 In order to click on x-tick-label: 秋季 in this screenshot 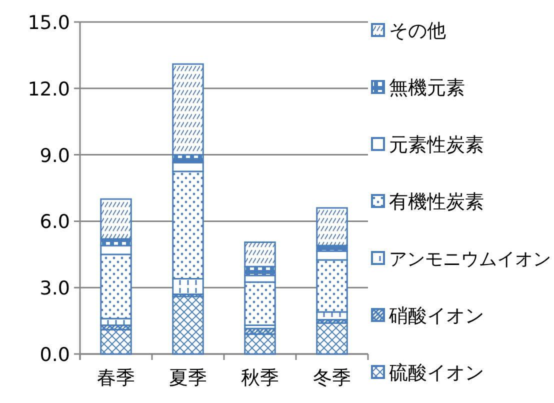, I will do `click(260, 378)`.